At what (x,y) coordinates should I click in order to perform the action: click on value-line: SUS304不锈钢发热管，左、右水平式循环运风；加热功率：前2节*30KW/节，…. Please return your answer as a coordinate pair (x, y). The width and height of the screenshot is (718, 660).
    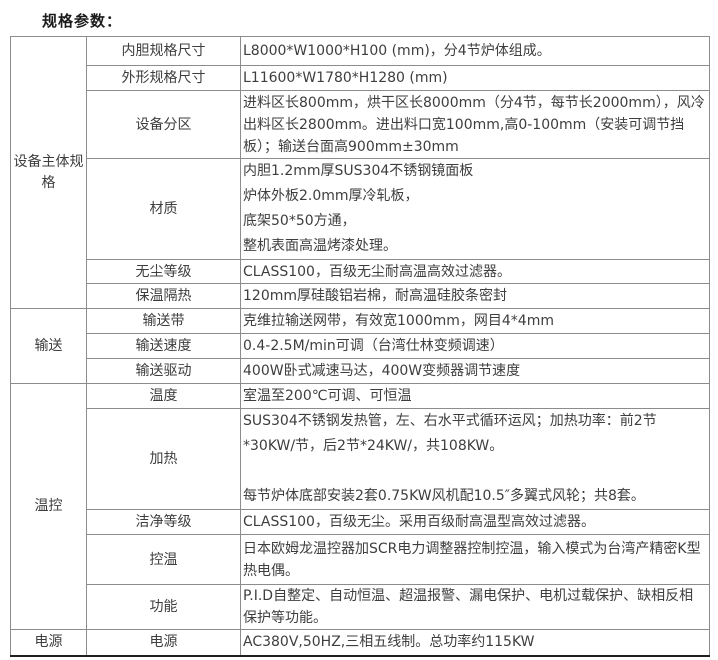
    Looking at the image, I should click on (450, 433).